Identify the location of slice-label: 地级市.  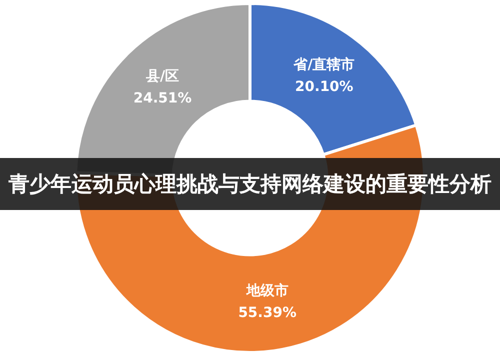
(266, 291).